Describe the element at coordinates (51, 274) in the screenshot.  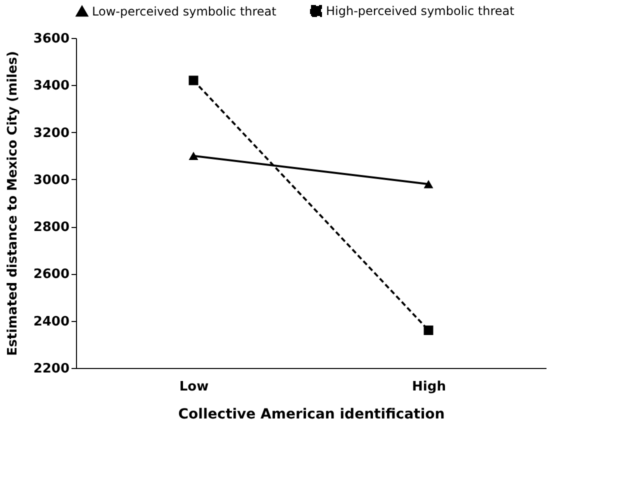
I see `y-tick-label: 2600` at that location.